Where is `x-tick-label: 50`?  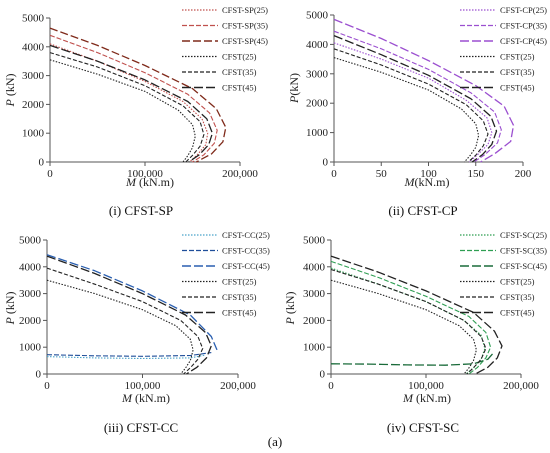
x-tick-label: 50 is located at coordinates (382, 174).